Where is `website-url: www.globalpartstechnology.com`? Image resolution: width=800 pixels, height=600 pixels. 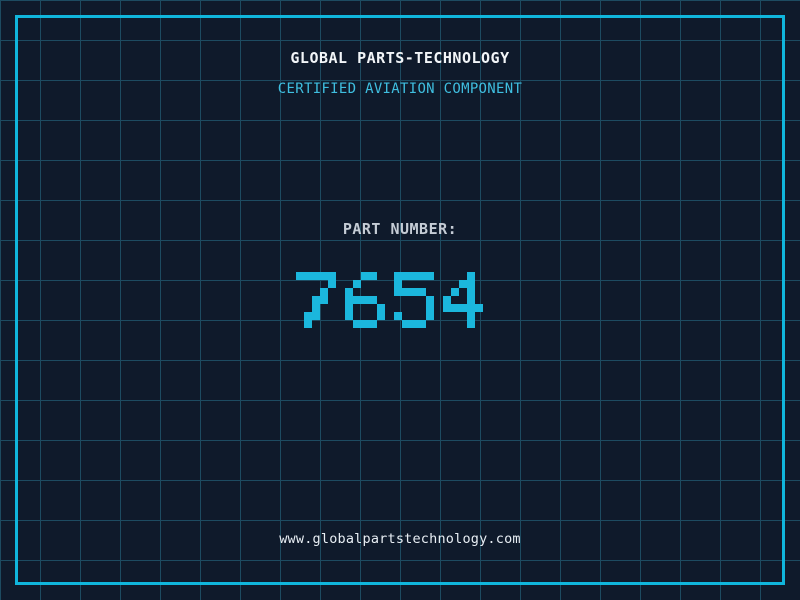 website-url: www.globalpartstechnology.com is located at coordinates (400, 539).